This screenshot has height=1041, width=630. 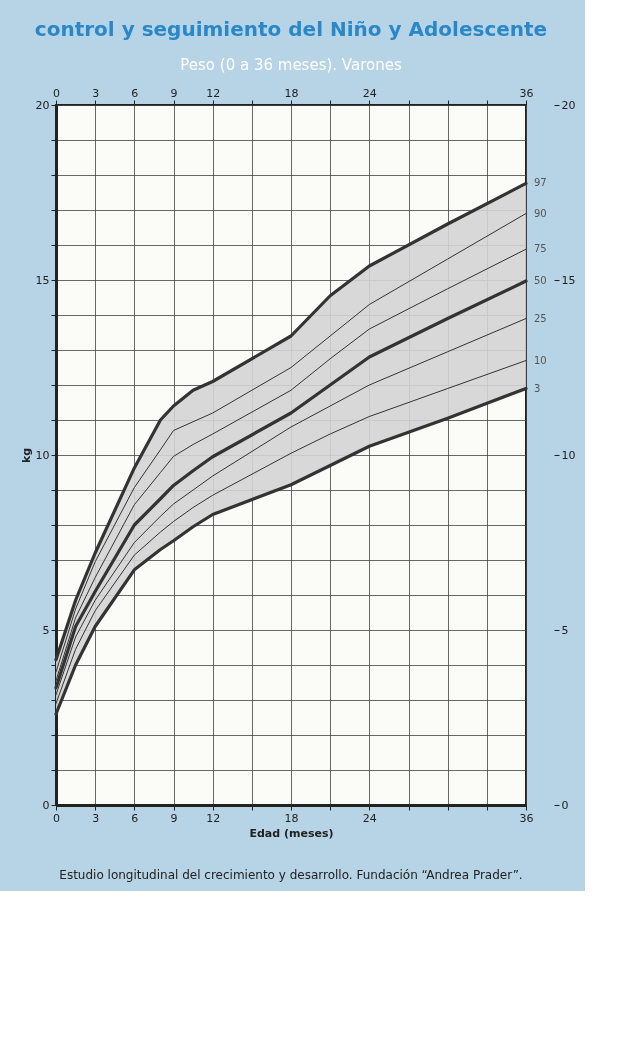 What do you see at coordinates (56, 93) in the screenshot?
I see `x2-tick-label: 0` at bounding box center [56, 93].